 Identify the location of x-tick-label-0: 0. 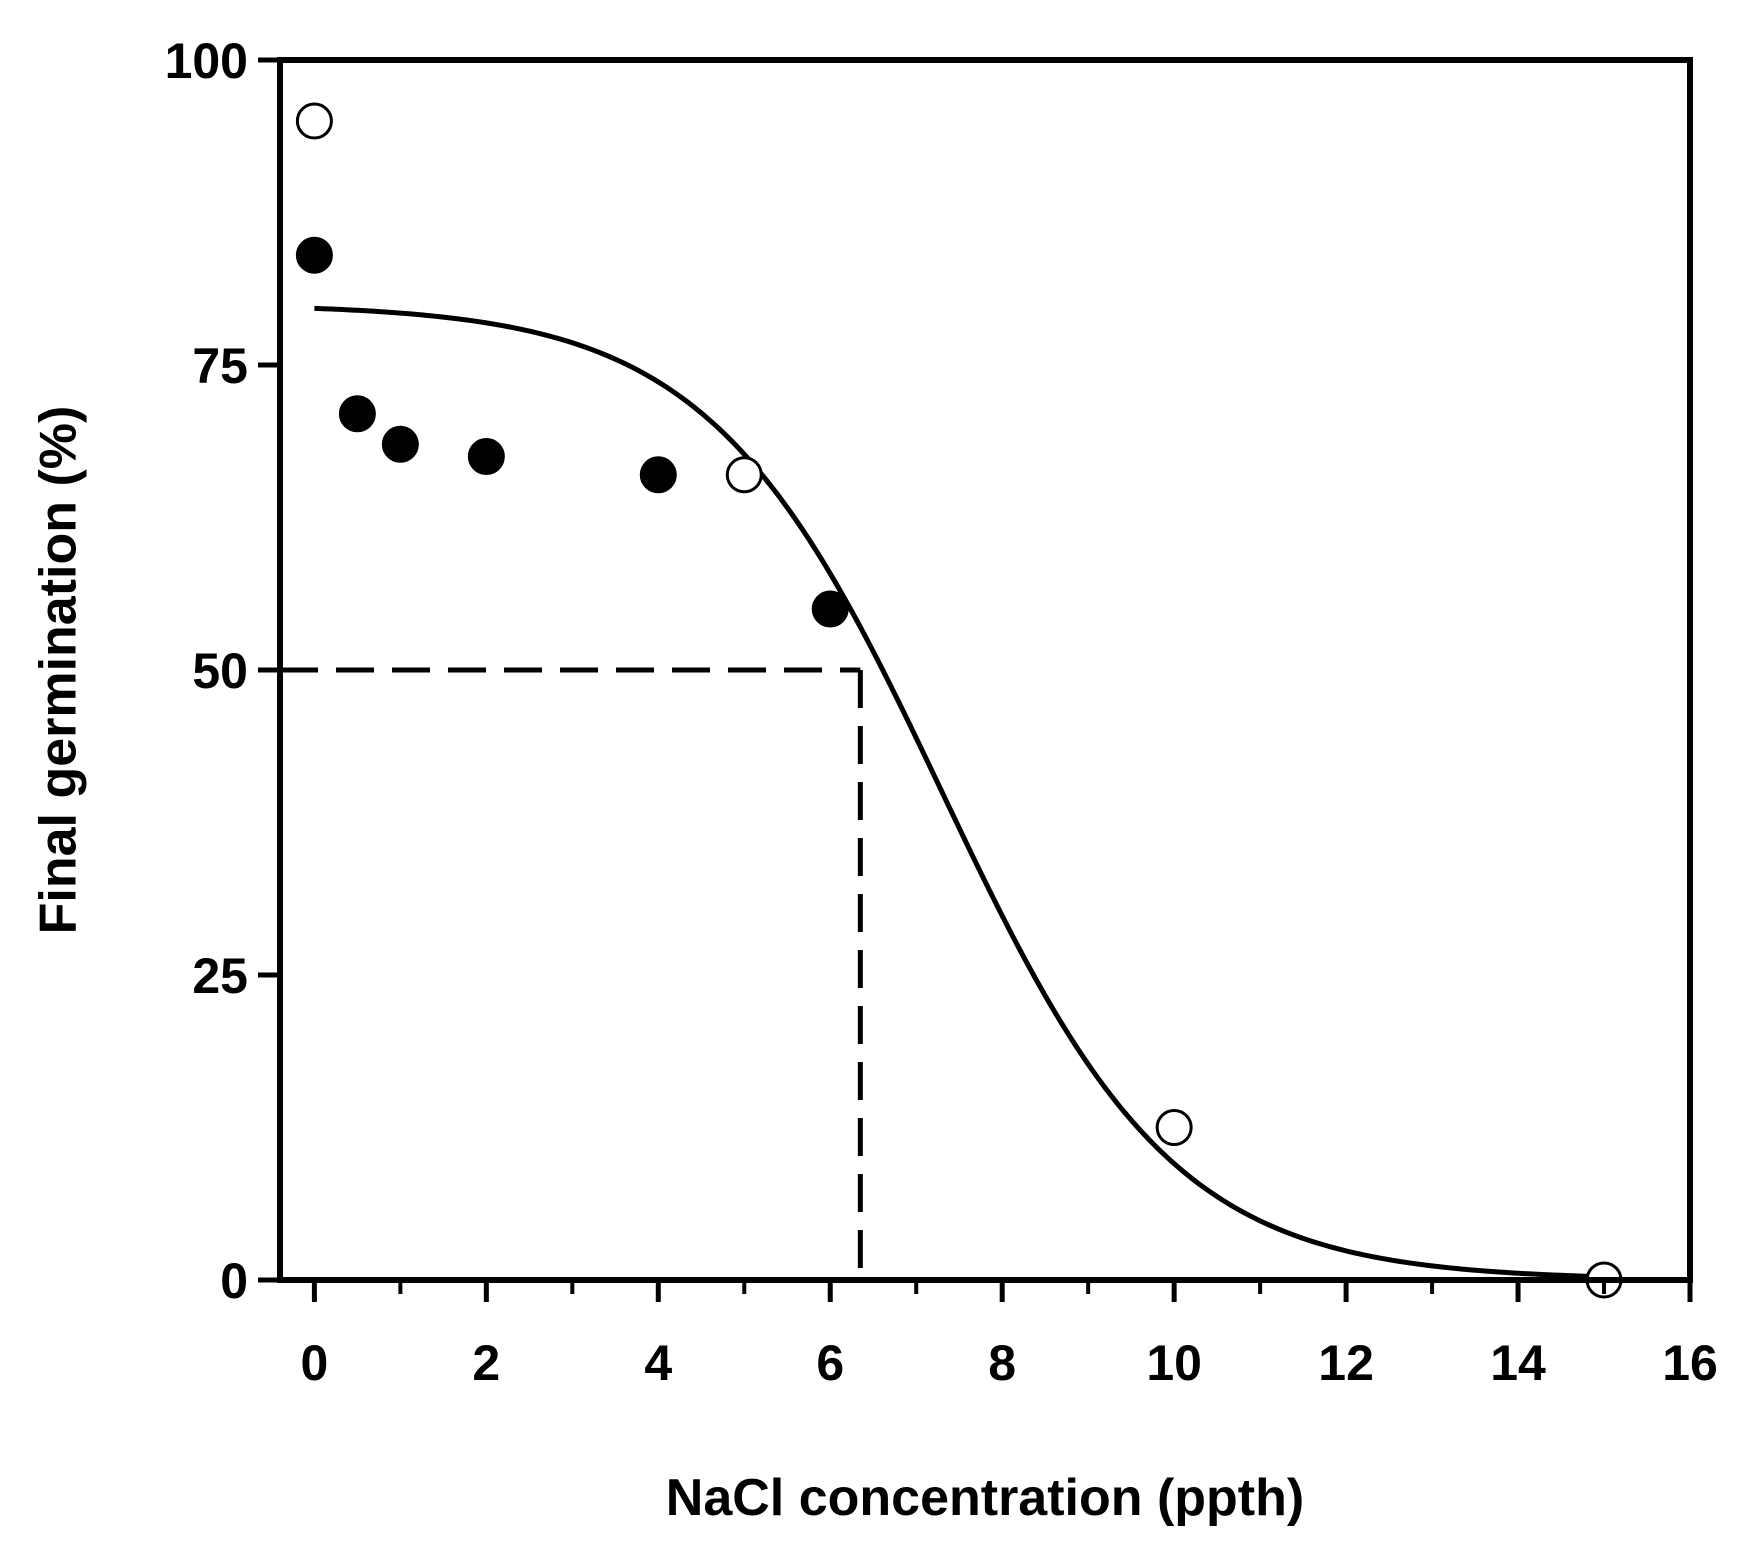
(314, 1363).